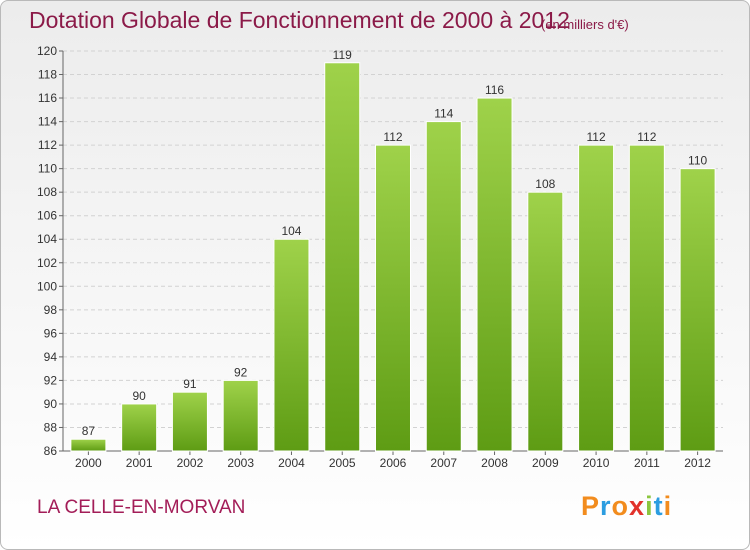 This screenshot has width=750, height=550. Describe the element at coordinates (596, 137) in the screenshot. I see `data-label-2010: 112` at that location.